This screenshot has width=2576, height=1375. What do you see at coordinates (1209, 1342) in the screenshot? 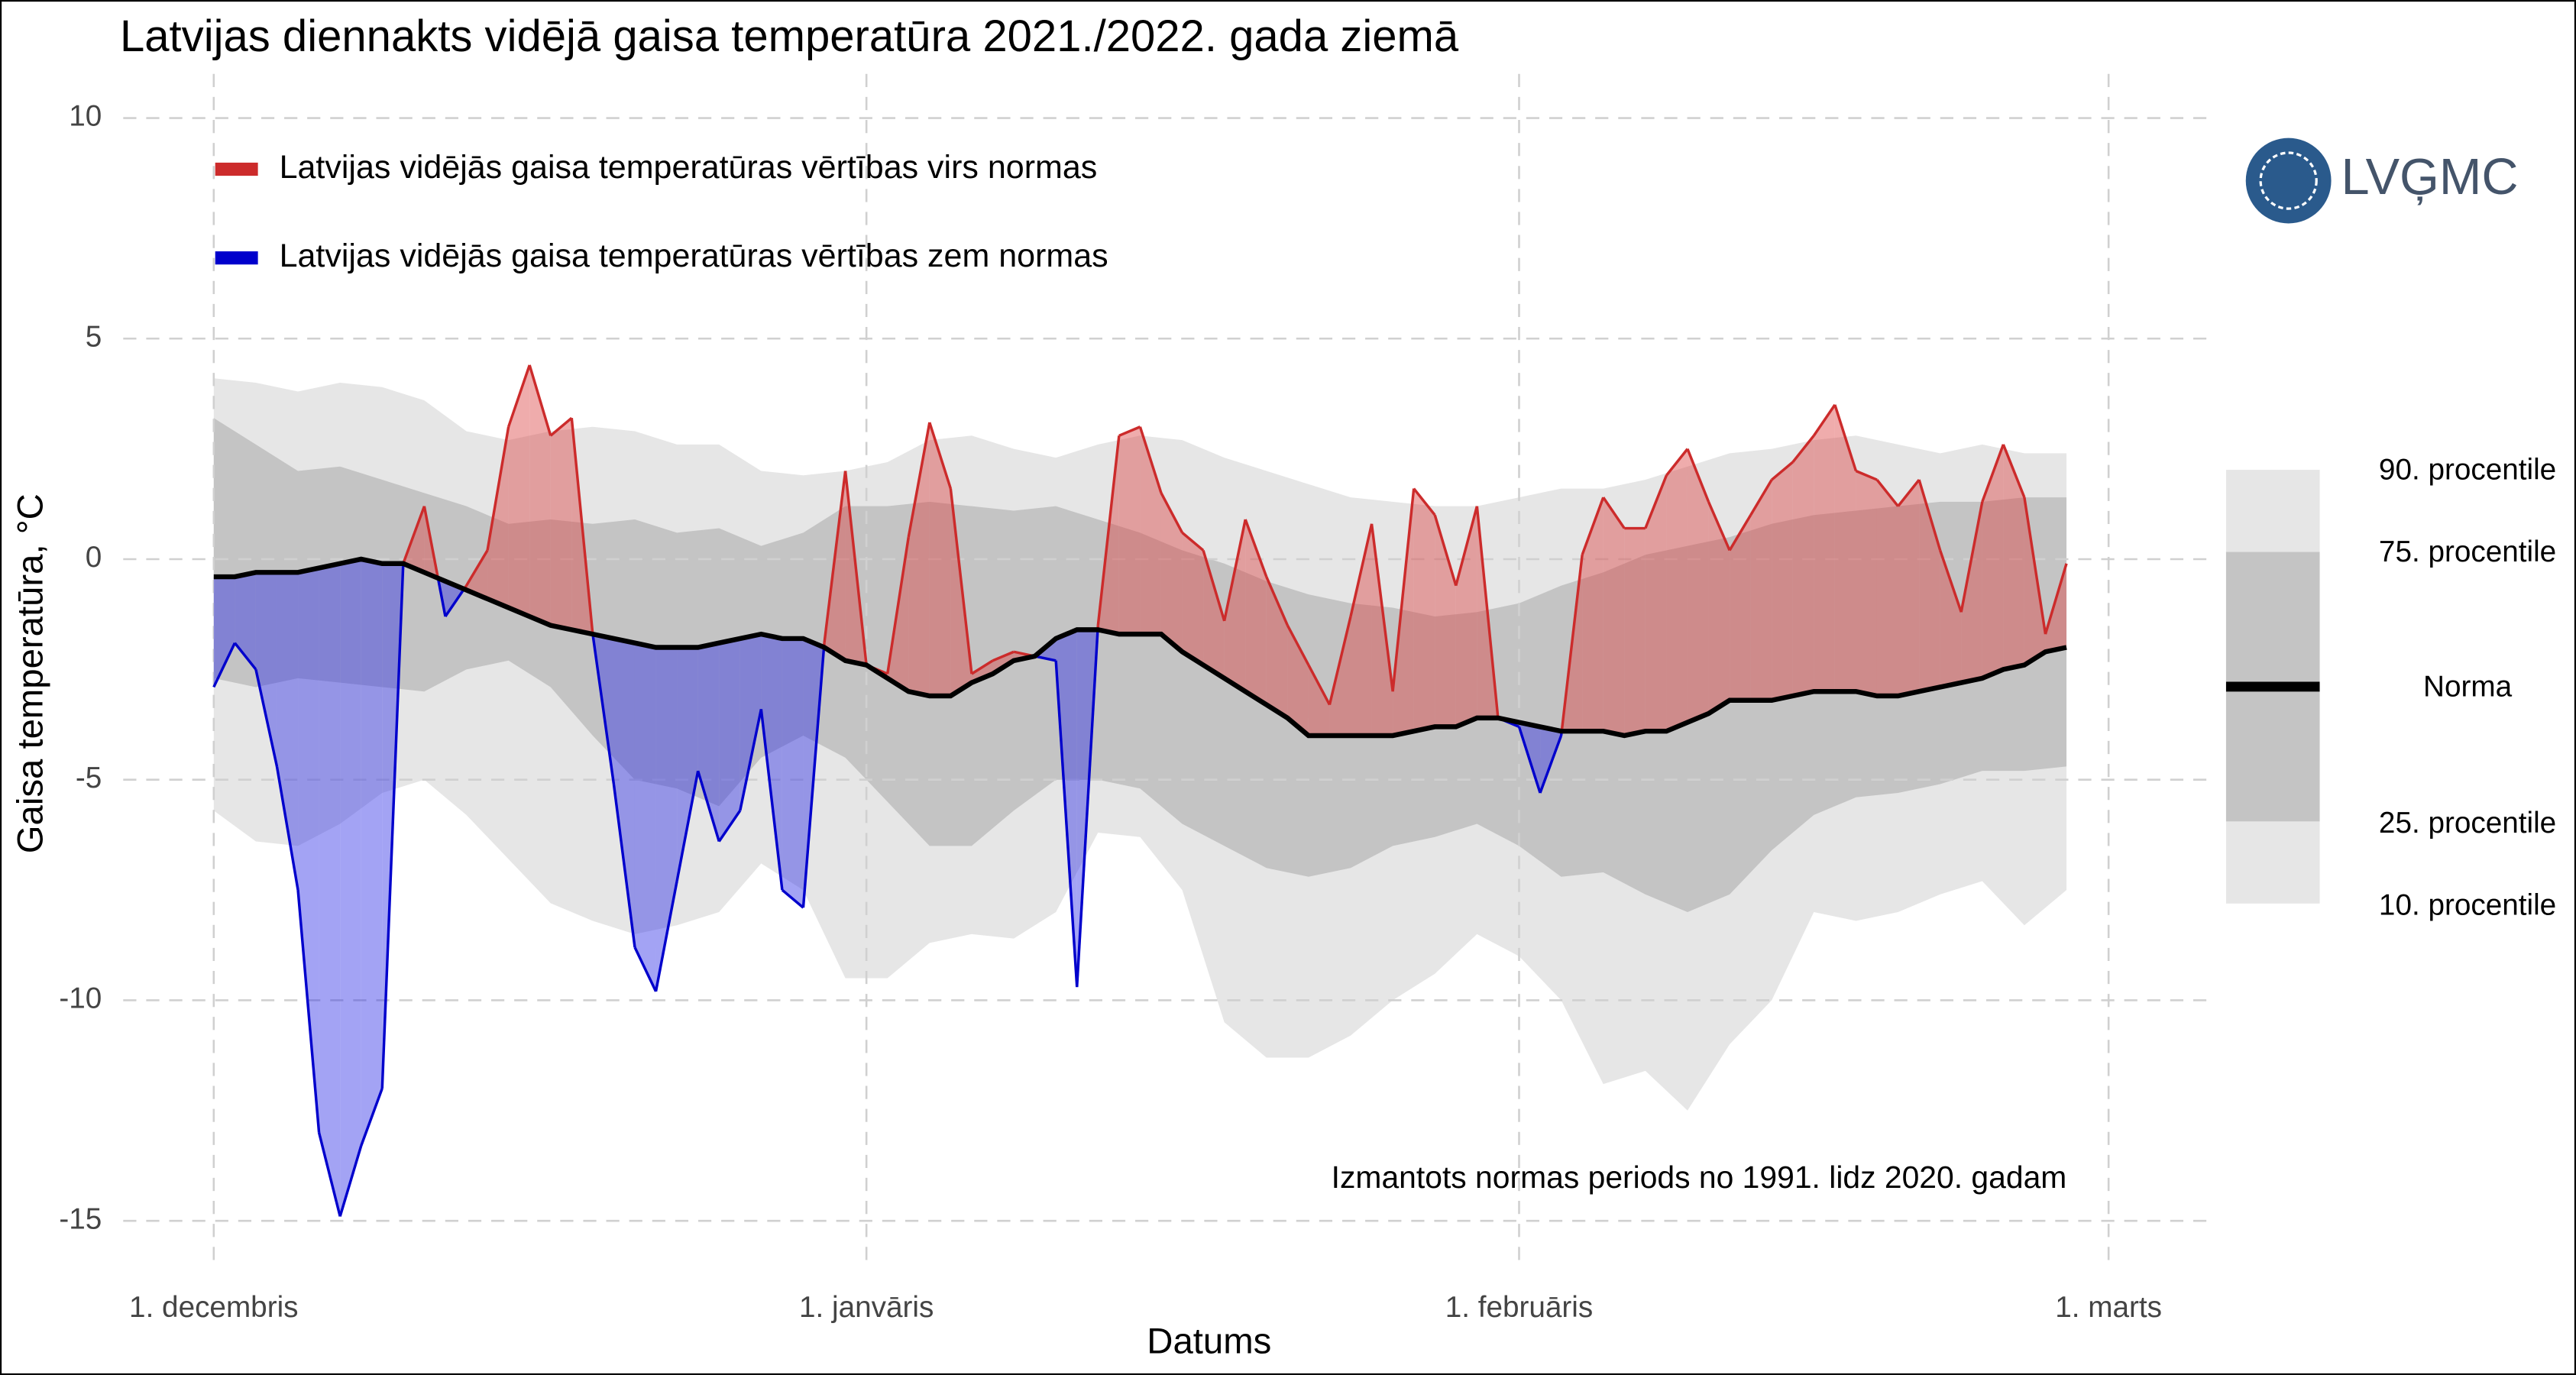
I see `x-axis-label: Datums` at bounding box center [1209, 1342].